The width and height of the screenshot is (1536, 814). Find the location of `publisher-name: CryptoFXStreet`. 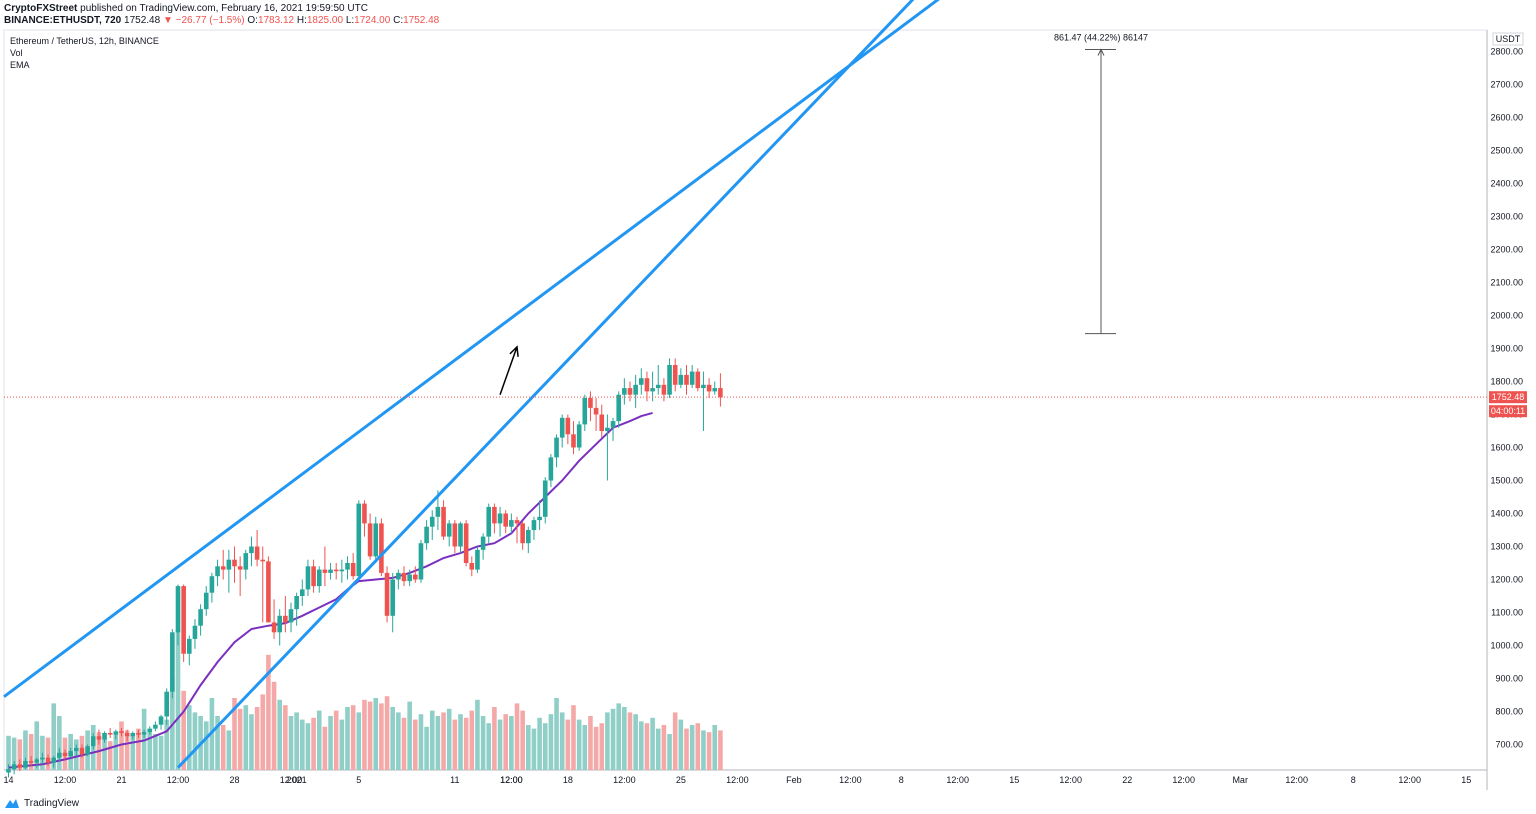

publisher-name: CryptoFXStreet is located at coordinates (41, 8).